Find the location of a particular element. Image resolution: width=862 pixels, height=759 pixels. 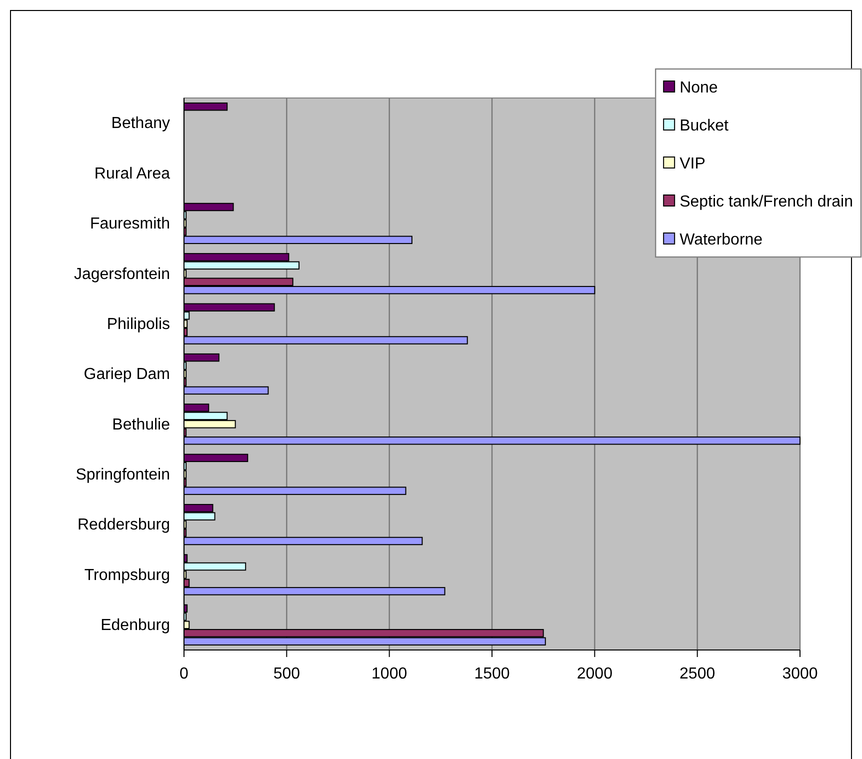

x-tick-label: 2500 is located at coordinates (698, 673).